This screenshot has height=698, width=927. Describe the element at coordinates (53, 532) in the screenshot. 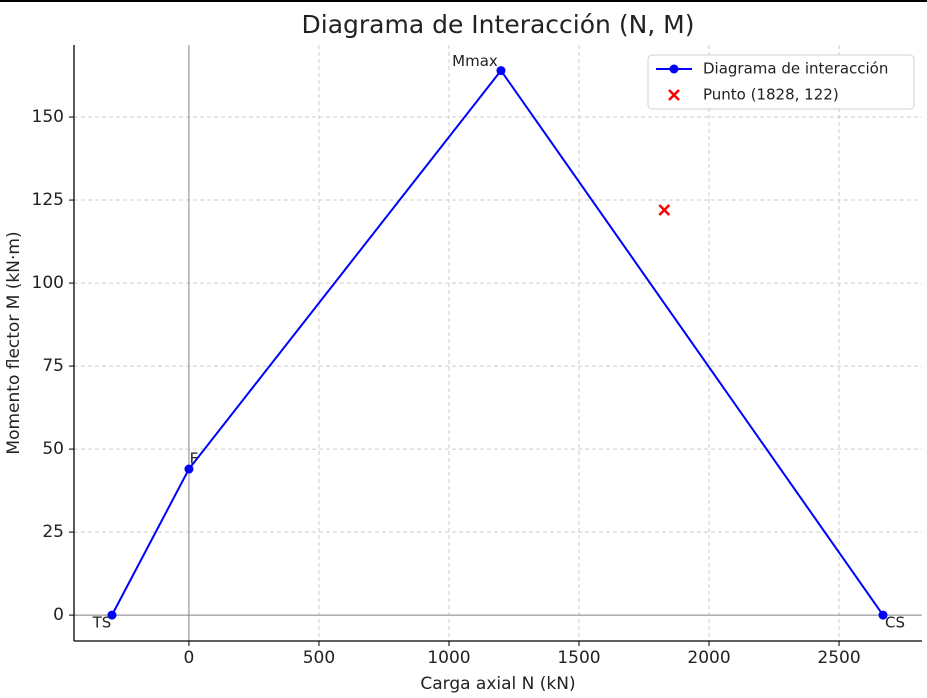

I see `y-tick-label: 25` at that location.